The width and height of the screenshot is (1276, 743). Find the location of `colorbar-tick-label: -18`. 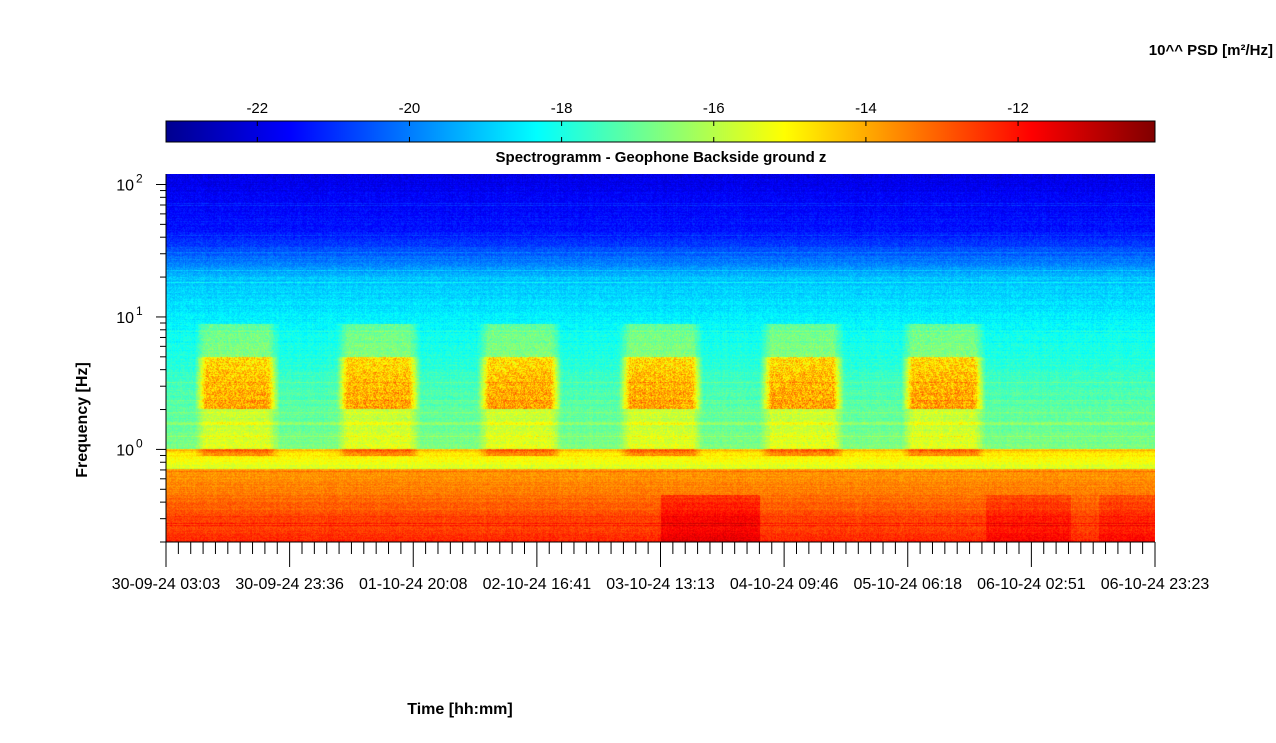

colorbar-tick-label: -18 is located at coordinates (562, 108).